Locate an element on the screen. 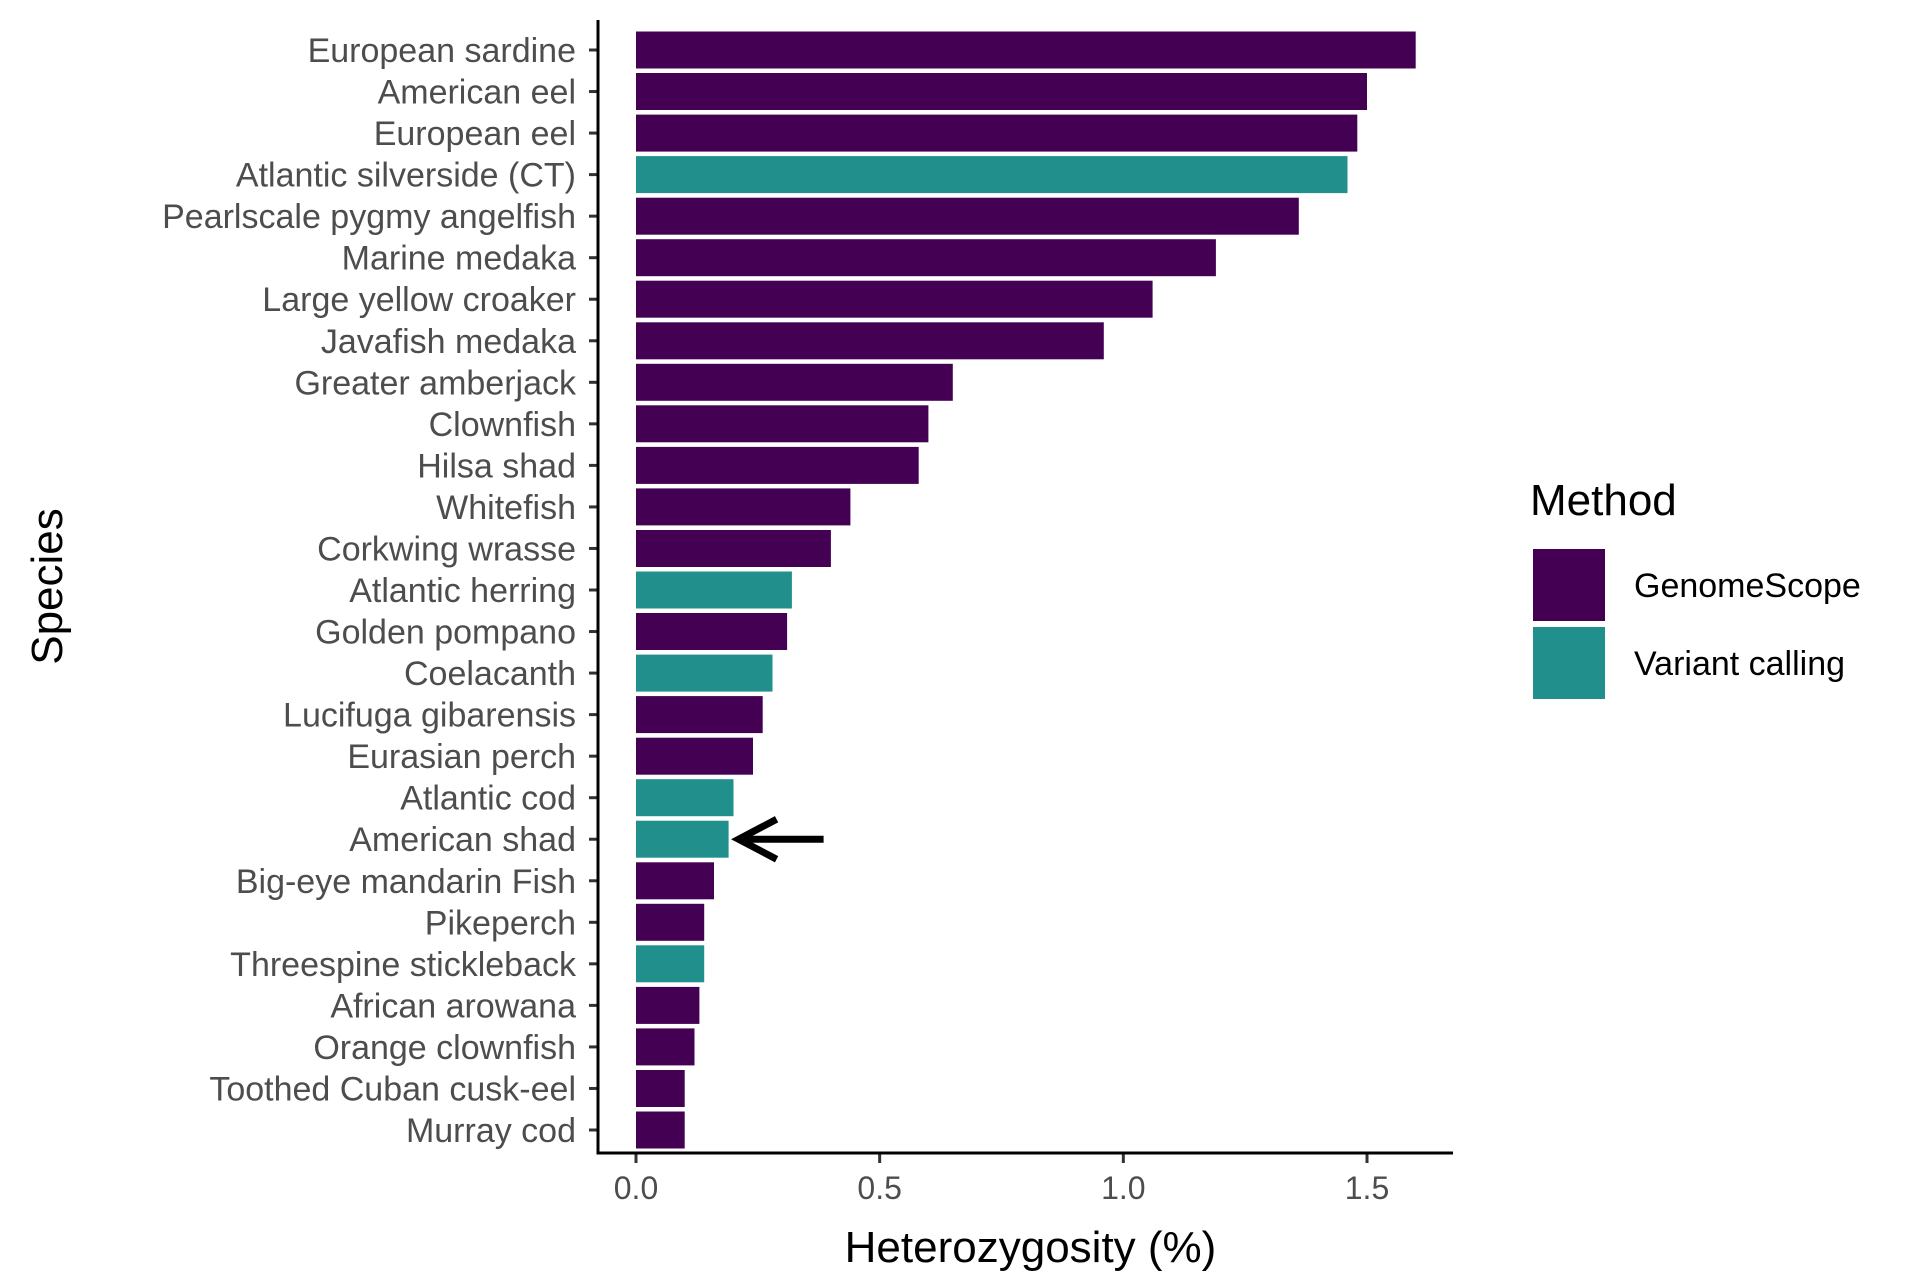 This screenshot has height=1280, width=1920. bar-european-eel is located at coordinates (997, 133).